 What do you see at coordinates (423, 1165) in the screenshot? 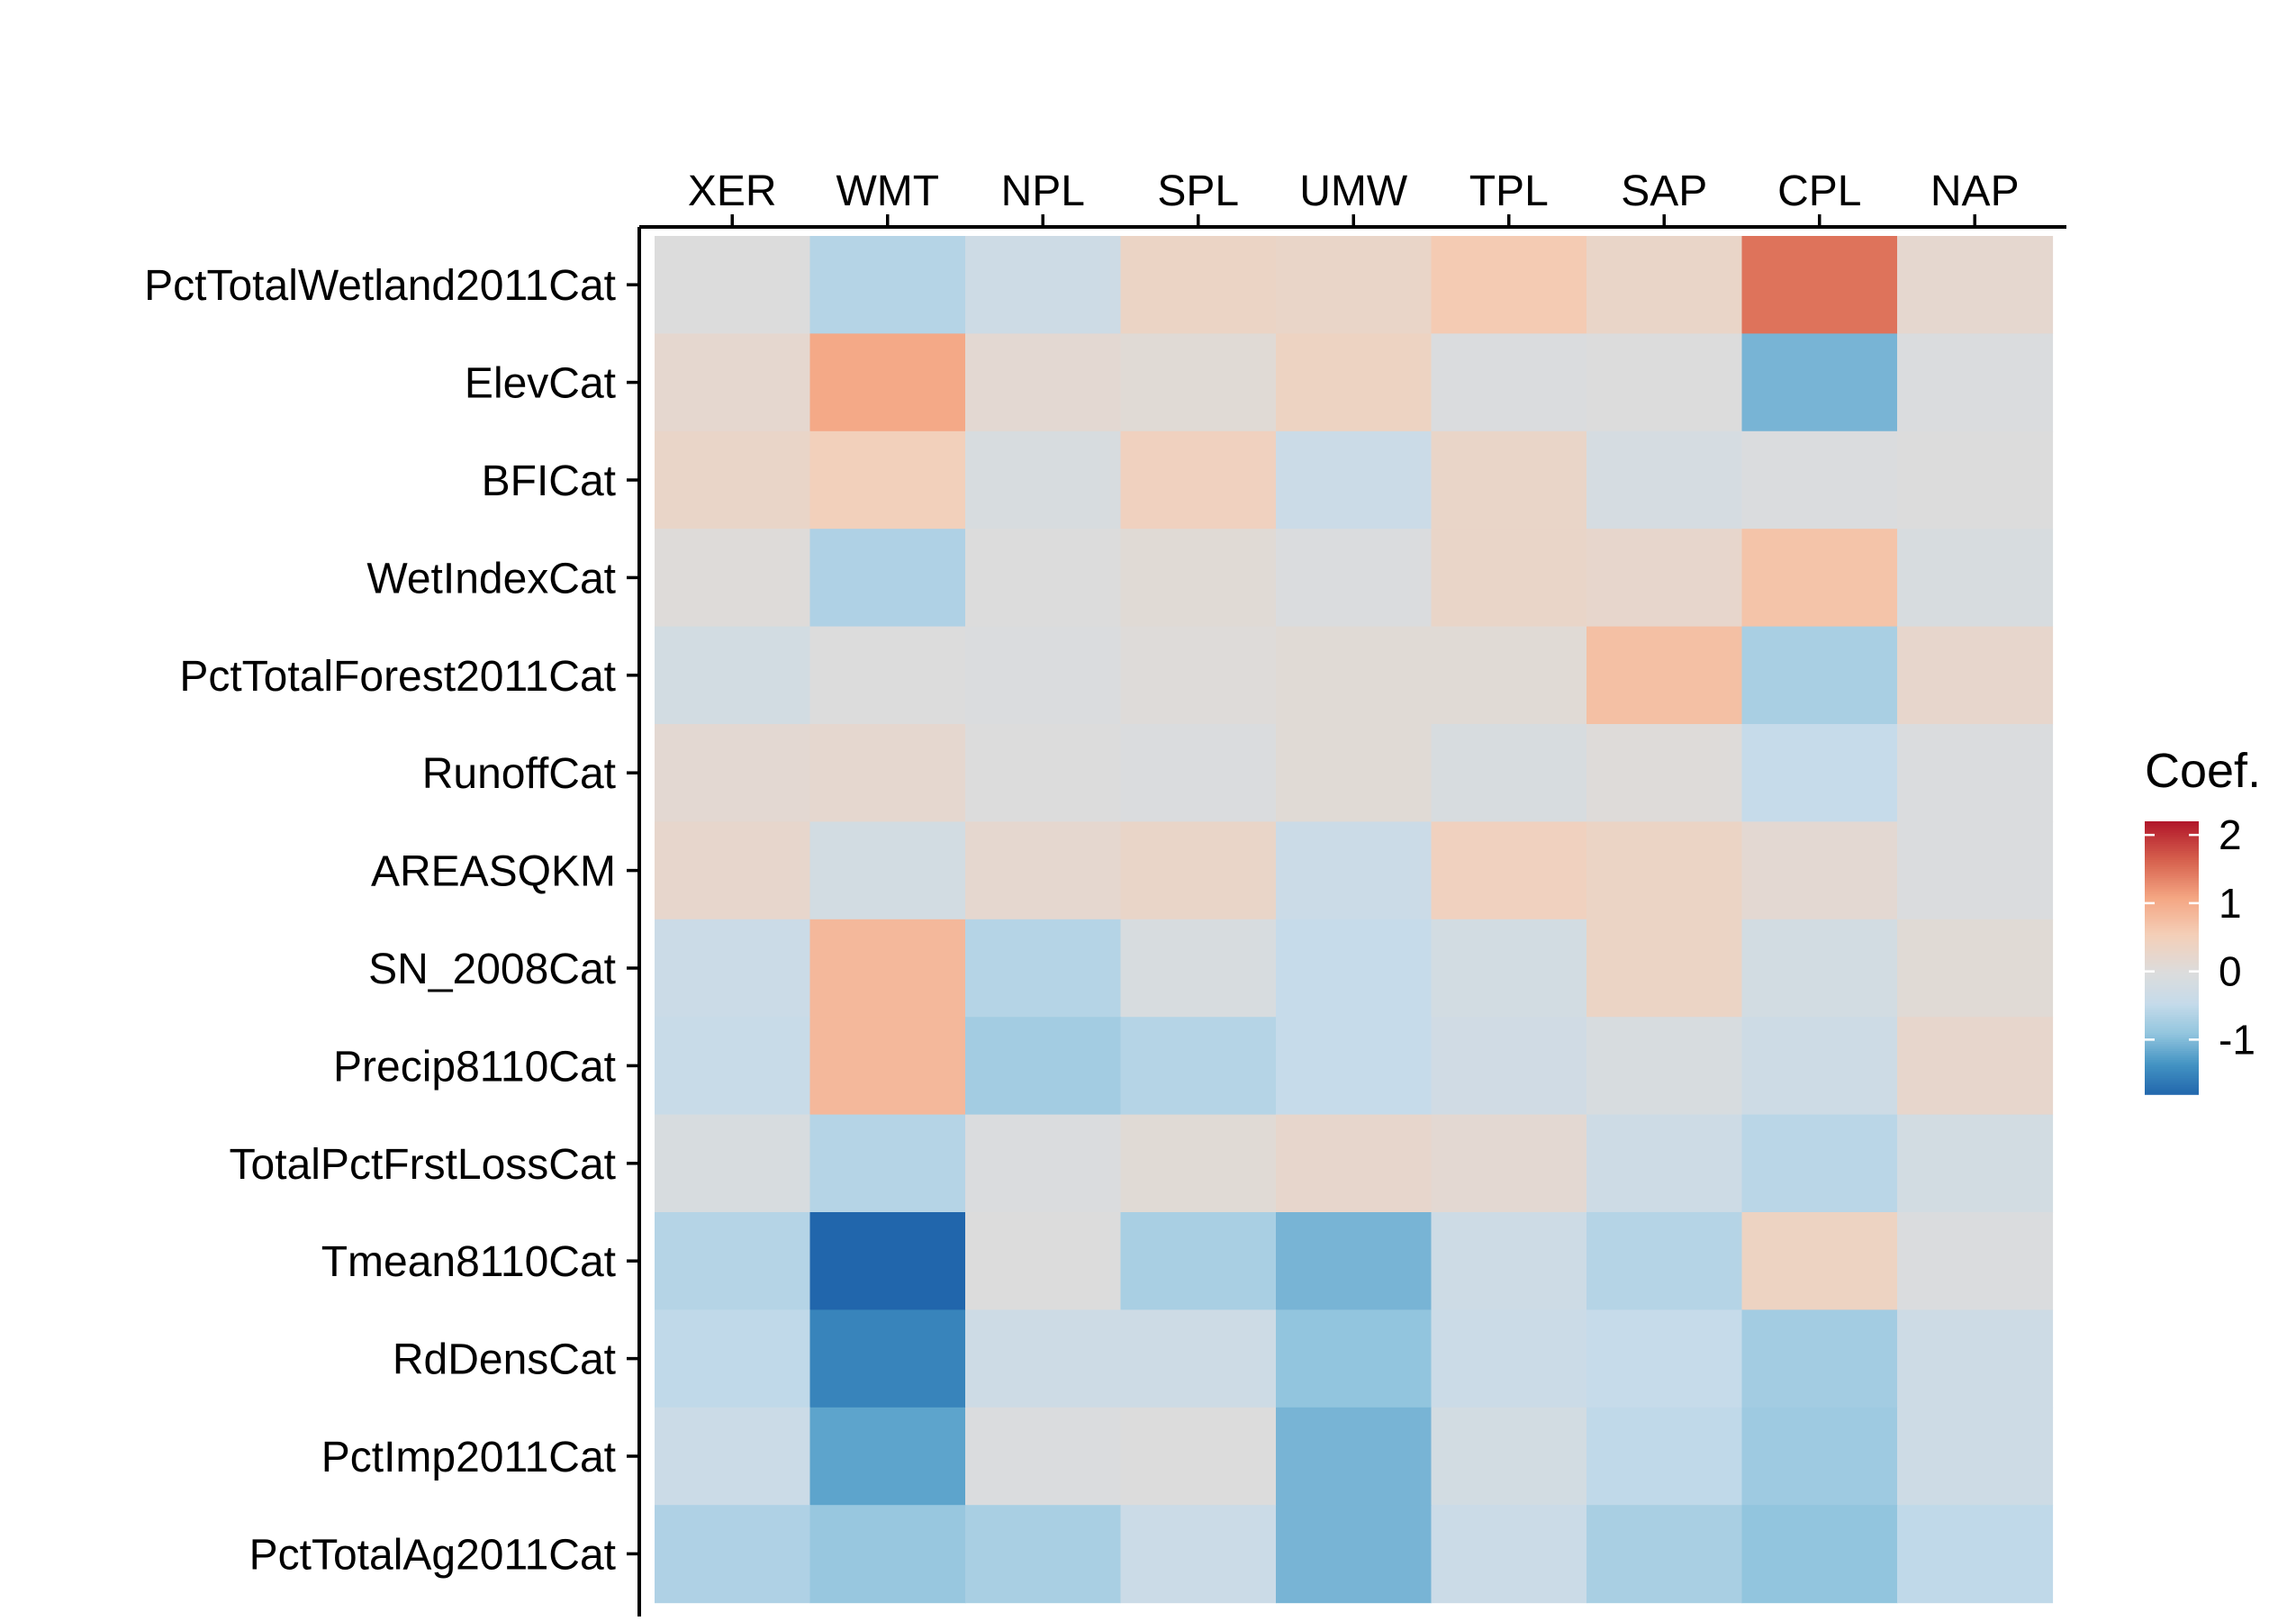
I see `y-tick-label-10: TotalPctFrstLossCat` at bounding box center [423, 1165].